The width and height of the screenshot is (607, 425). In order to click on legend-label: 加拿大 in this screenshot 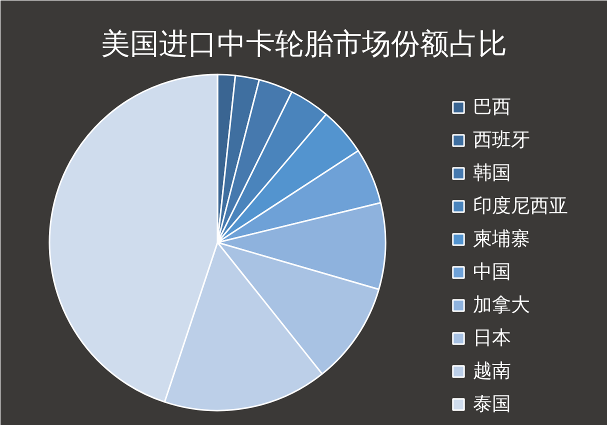, I will do `click(501, 305)`.